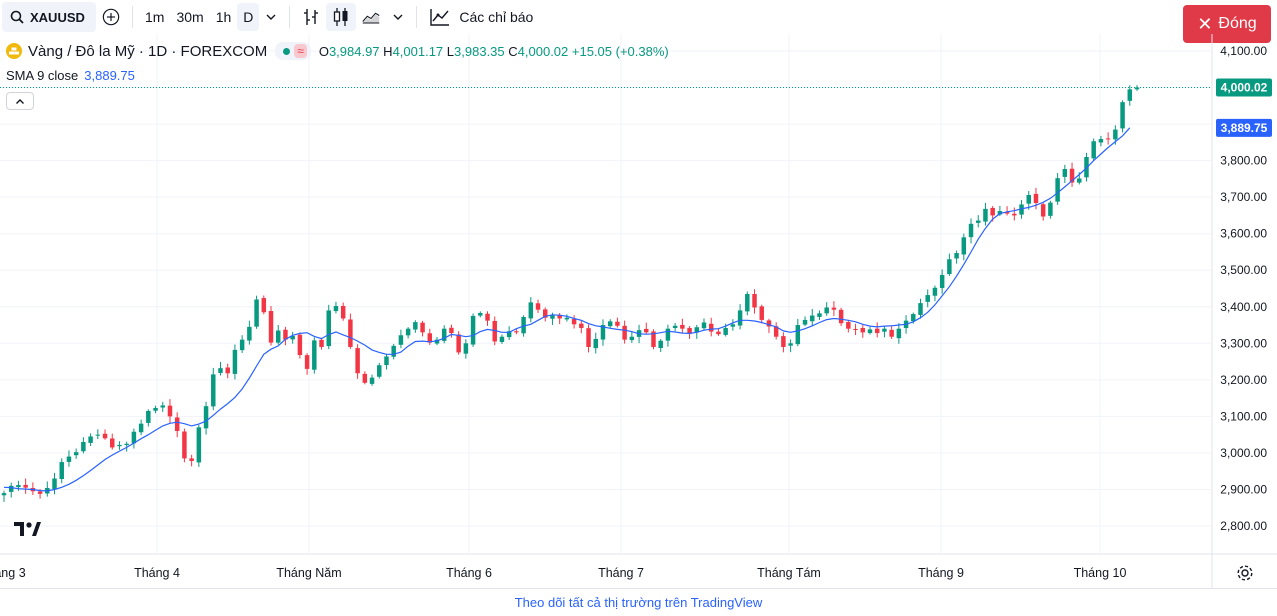 This screenshot has height=616, width=1277. Describe the element at coordinates (27, 528) in the screenshot. I see `tradingview-logo` at that location.